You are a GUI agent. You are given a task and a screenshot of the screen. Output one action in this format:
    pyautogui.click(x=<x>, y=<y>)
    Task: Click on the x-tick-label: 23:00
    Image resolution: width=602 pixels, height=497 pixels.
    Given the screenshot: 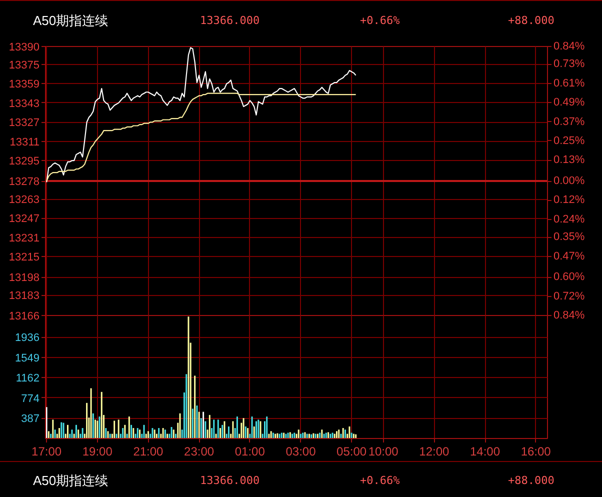 What is the action you would take?
    pyautogui.click(x=199, y=451)
    